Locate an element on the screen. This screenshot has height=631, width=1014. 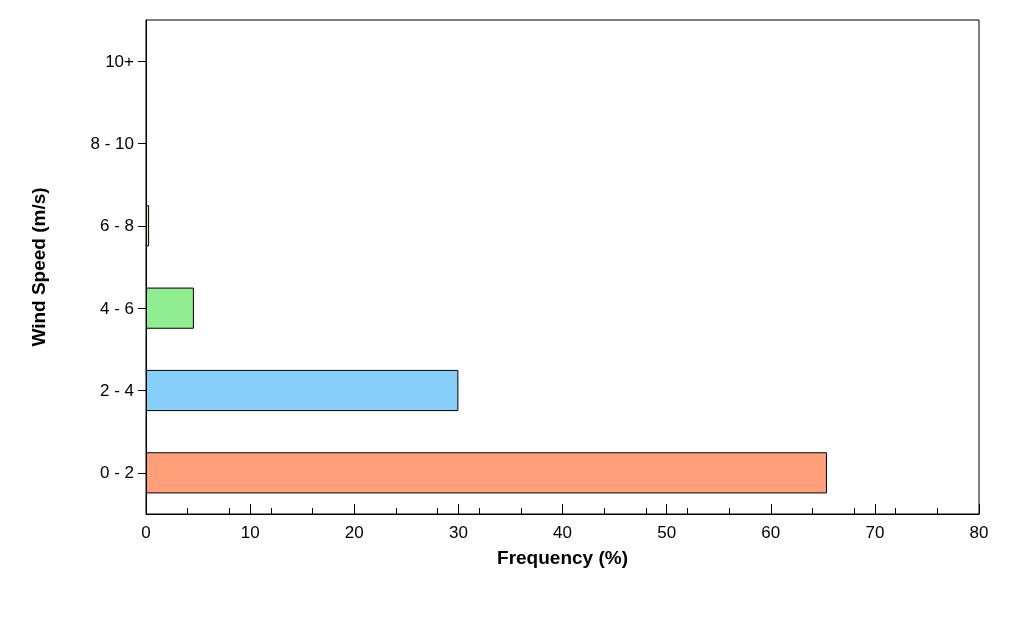
y-tick-label: 8 - 10 is located at coordinates (112, 143).